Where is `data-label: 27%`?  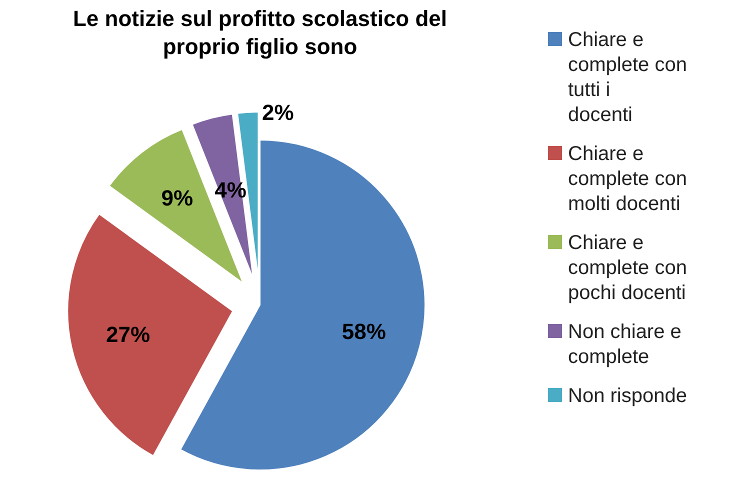
data-label: 27% is located at coordinates (128, 335).